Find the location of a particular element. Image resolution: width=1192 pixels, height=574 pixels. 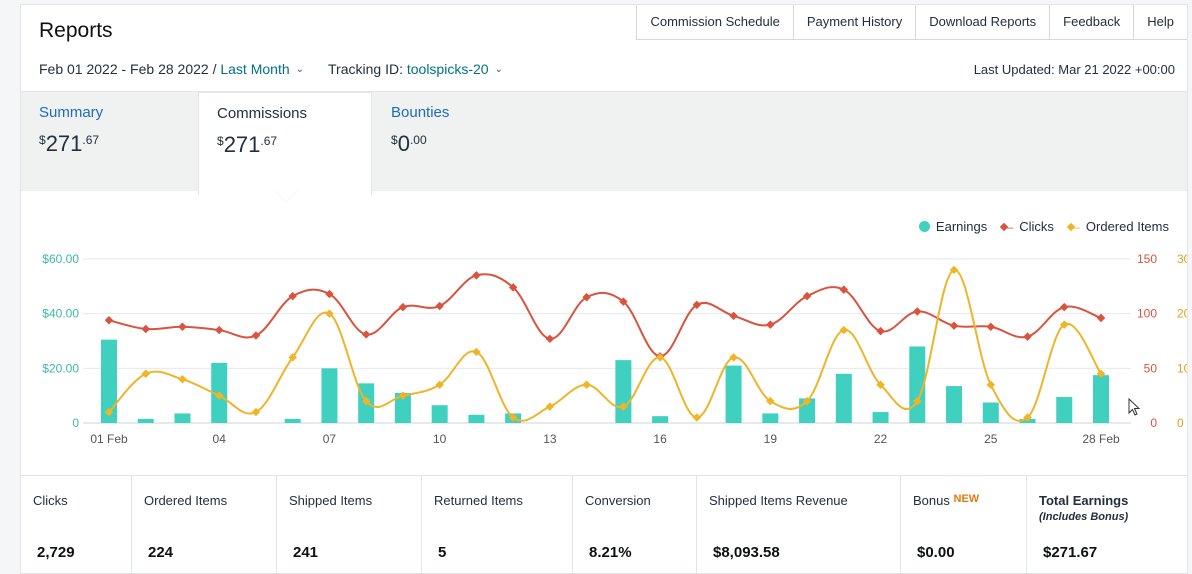

legend-ordered-items: —Ordered Items is located at coordinates (1117, 226).